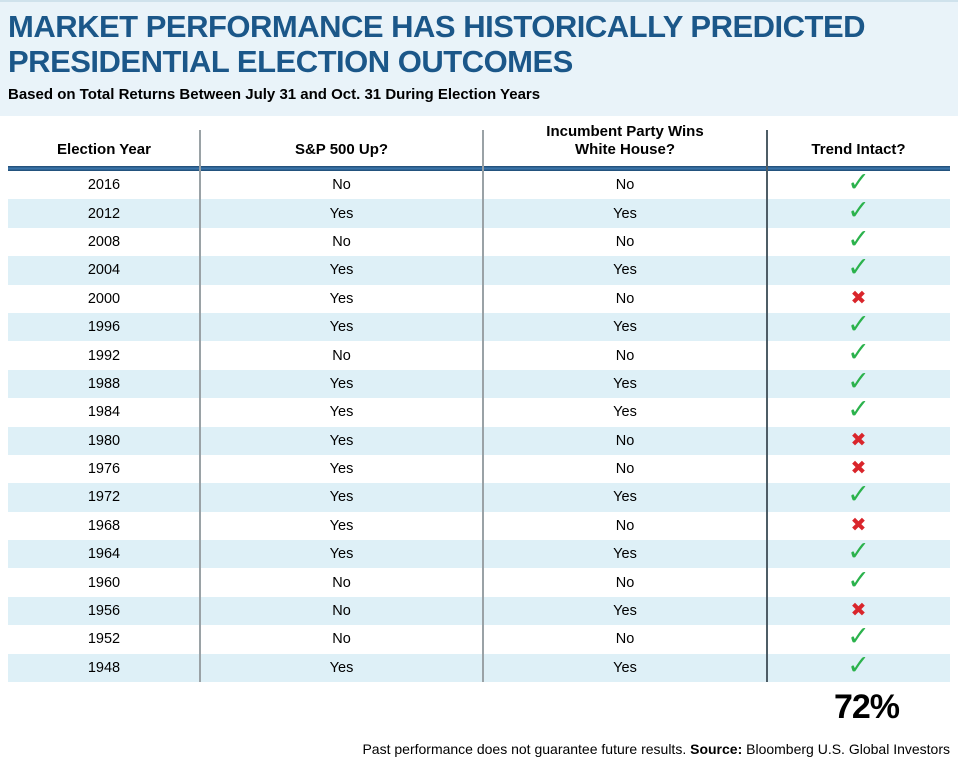 This screenshot has width=958, height=764. I want to click on table-row: 1948 Yes Yes ✓, so click(479, 666).